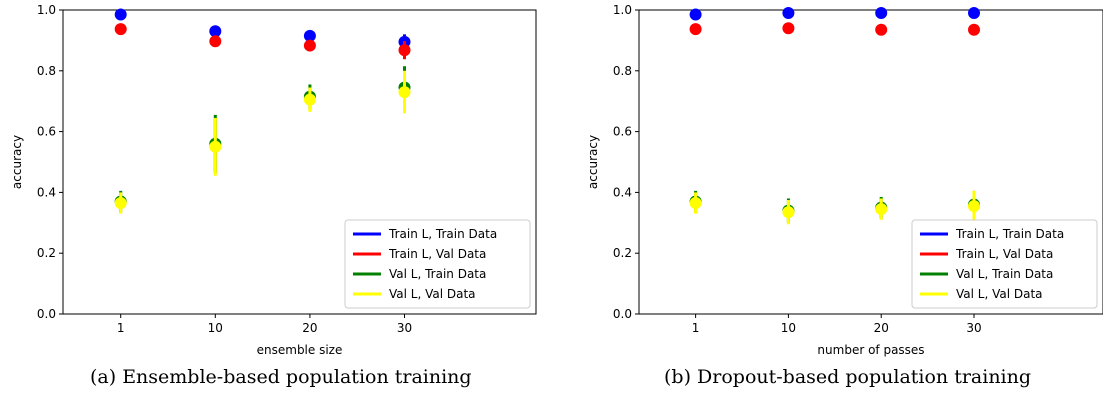 Image resolution: width=1103 pixels, height=407 pixels. What do you see at coordinates (281, 377) in the screenshot?
I see `caption-a: (a) Ensemble-based population training` at bounding box center [281, 377].